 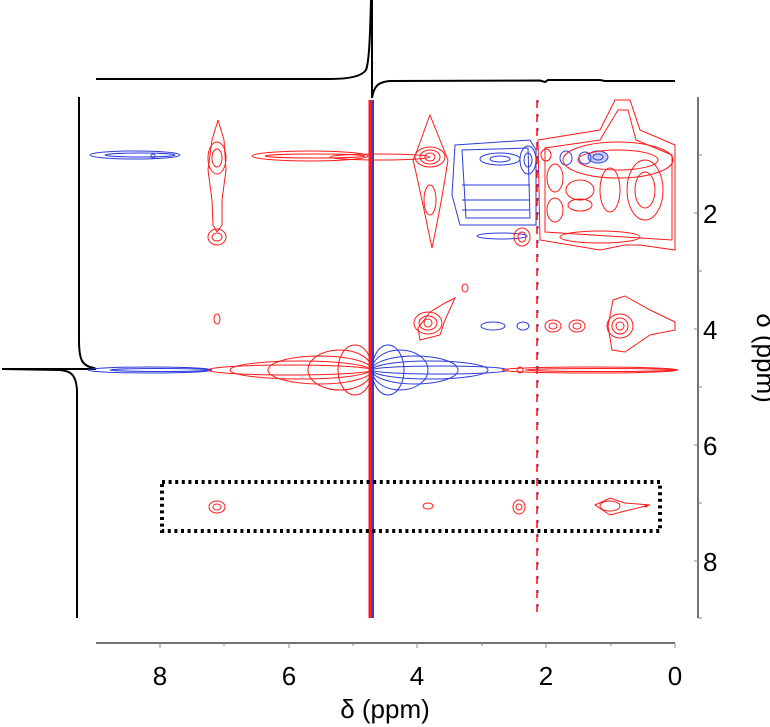 I want to click on column-3.85ppm, so click(x=389, y=181).